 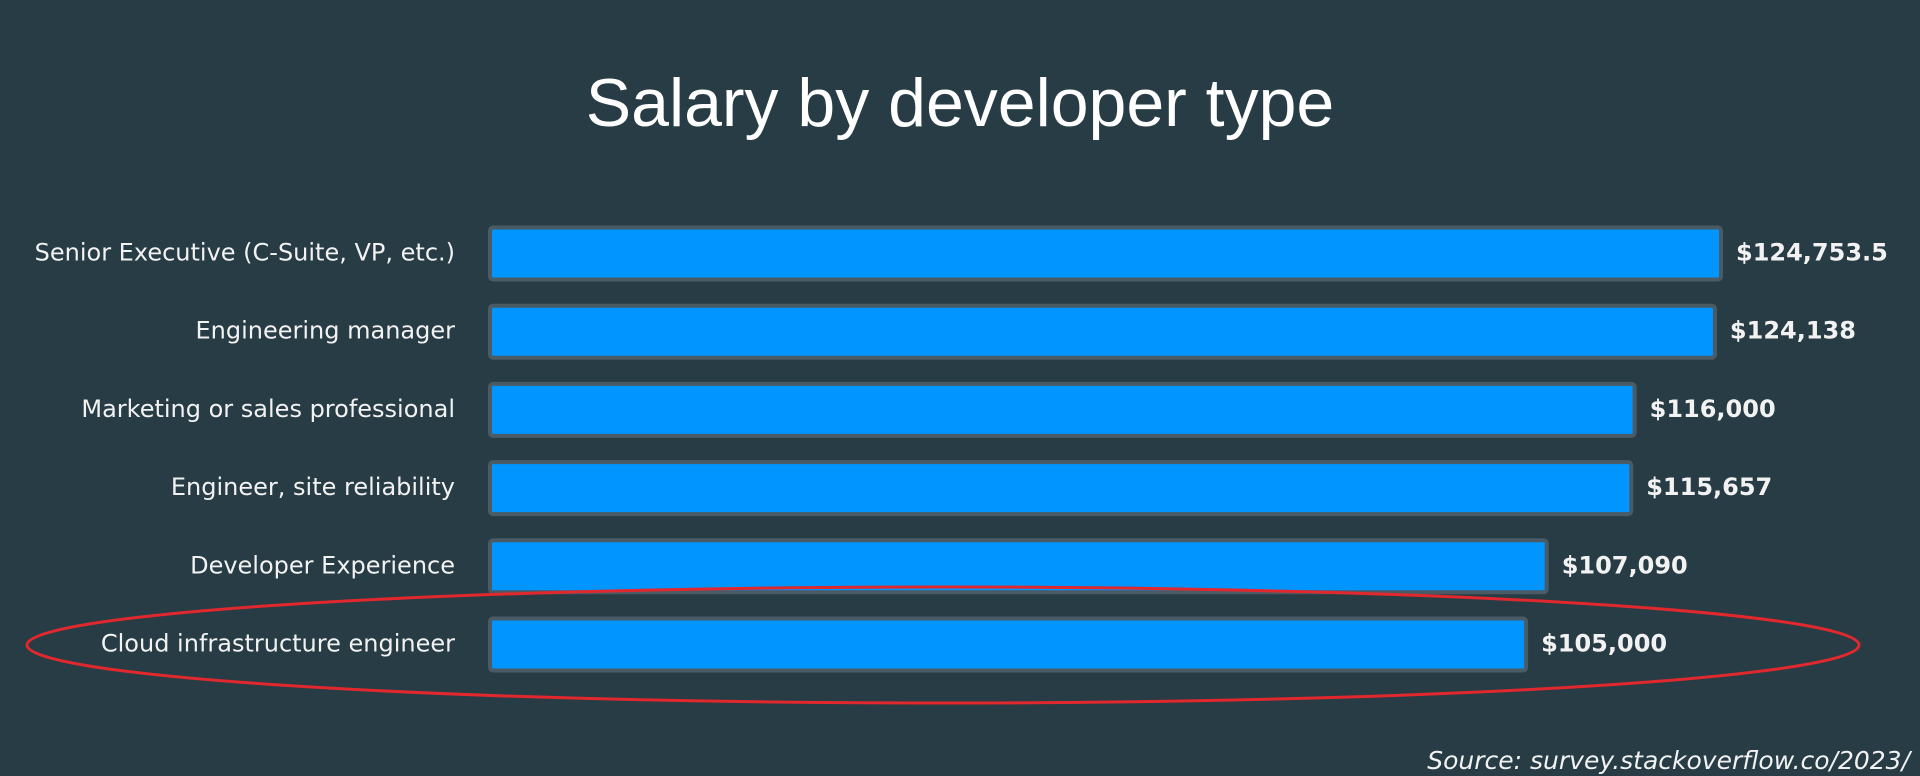 I want to click on source-note: Source: survey.stackoverflow.co/2023/, so click(x=1669, y=760).